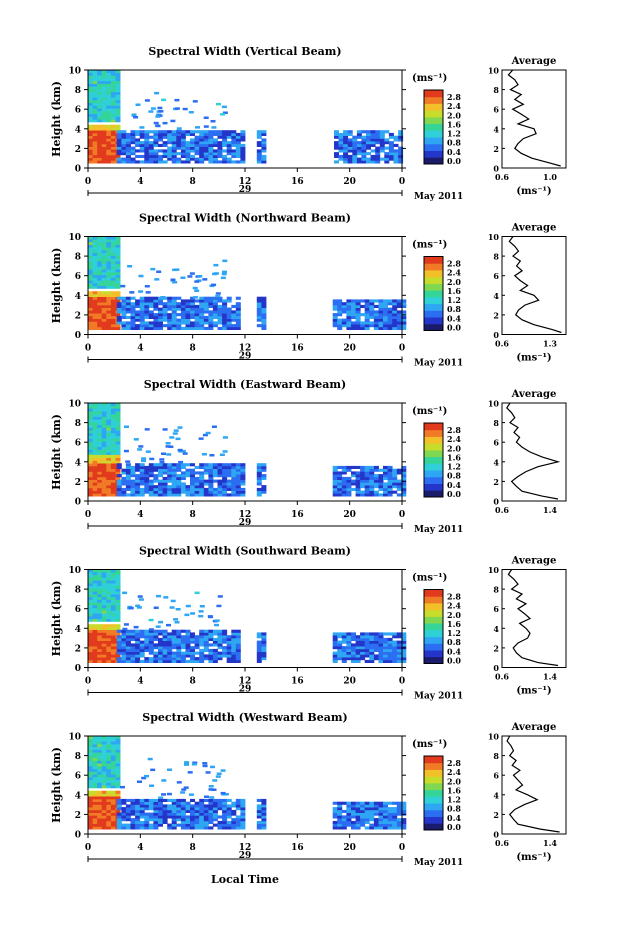  What do you see at coordinates (496, 795) in the screenshot?
I see `average-y-tick-label: 4` at bounding box center [496, 795].